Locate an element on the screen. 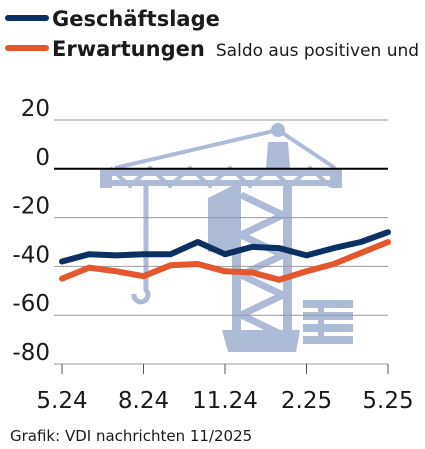 The height and width of the screenshot is (449, 425). legend-label-erwartungen: Erwartungen is located at coordinates (128, 49).